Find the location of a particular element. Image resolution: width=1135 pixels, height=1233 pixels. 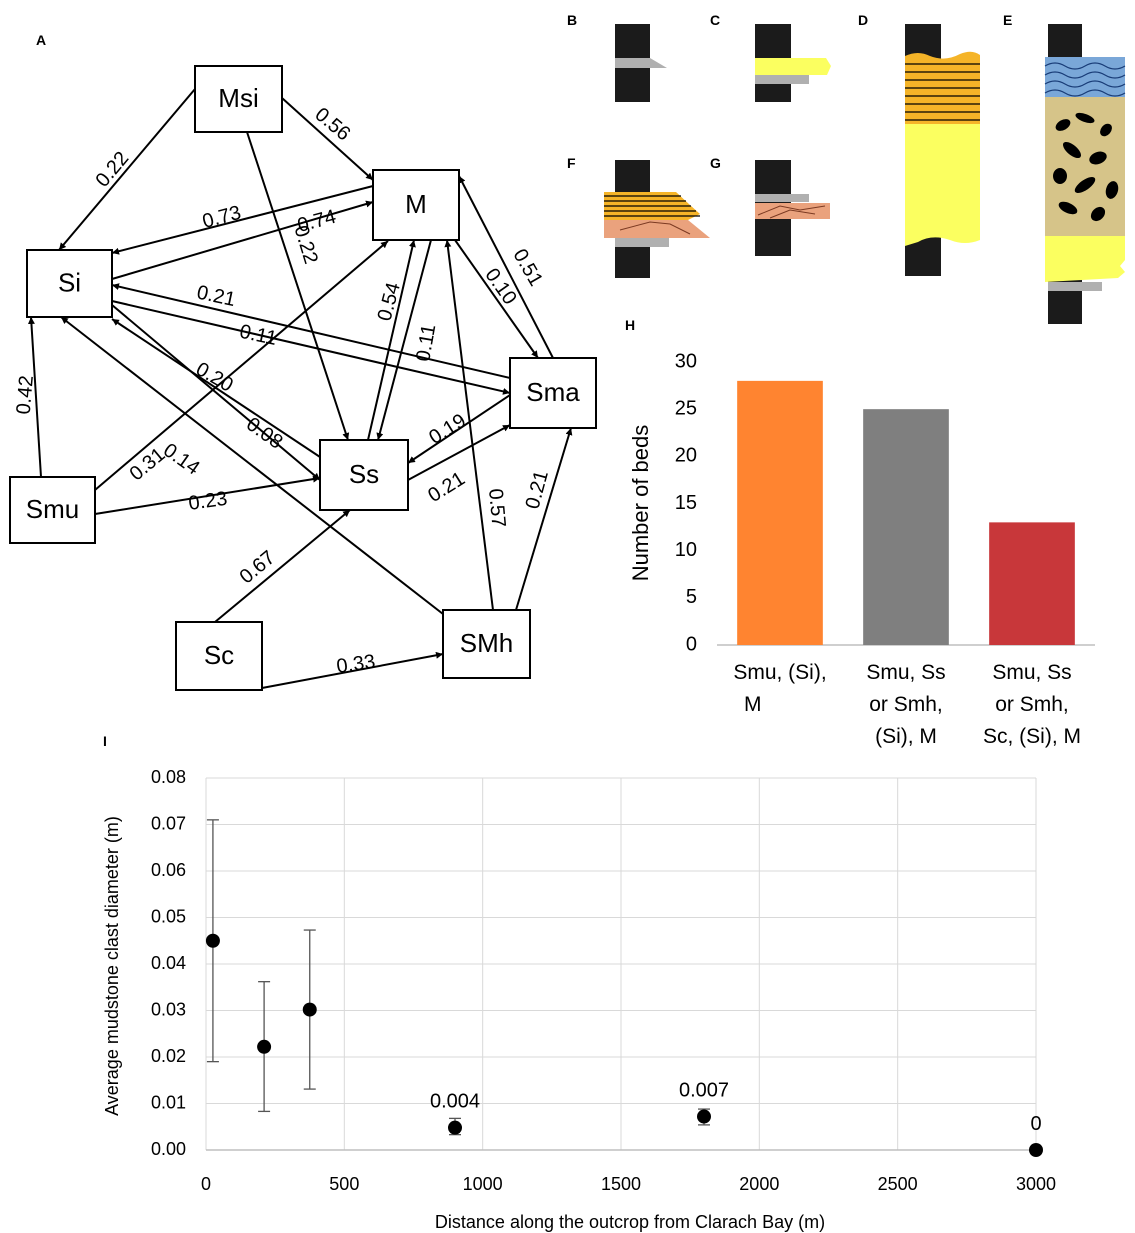

edge-m-to-si is located at coordinates (242, 220).